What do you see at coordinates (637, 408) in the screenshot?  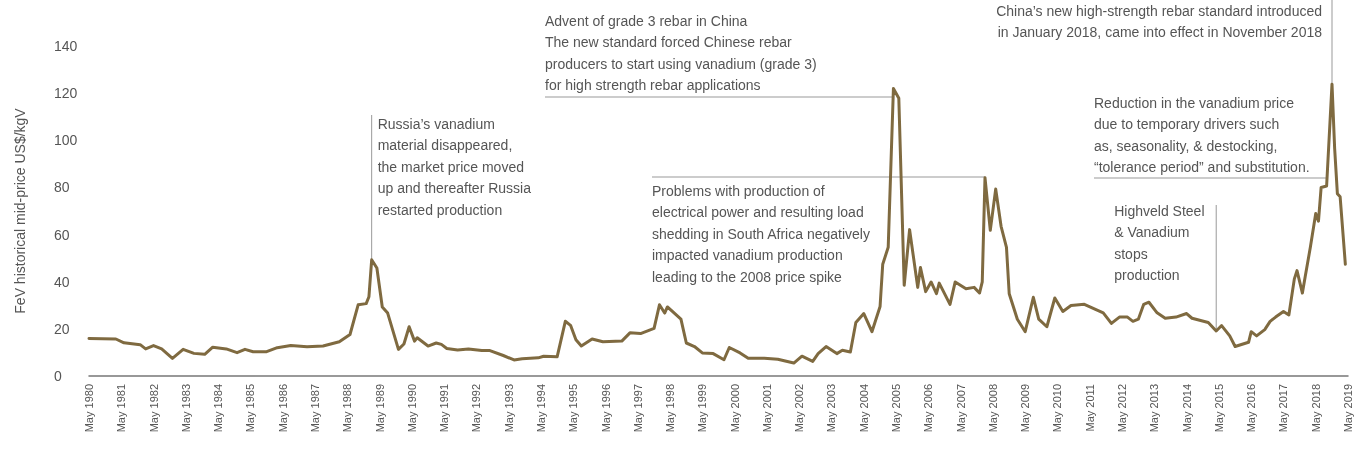 I see `x-tick-label: May 1997` at bounding box center [637, 408].